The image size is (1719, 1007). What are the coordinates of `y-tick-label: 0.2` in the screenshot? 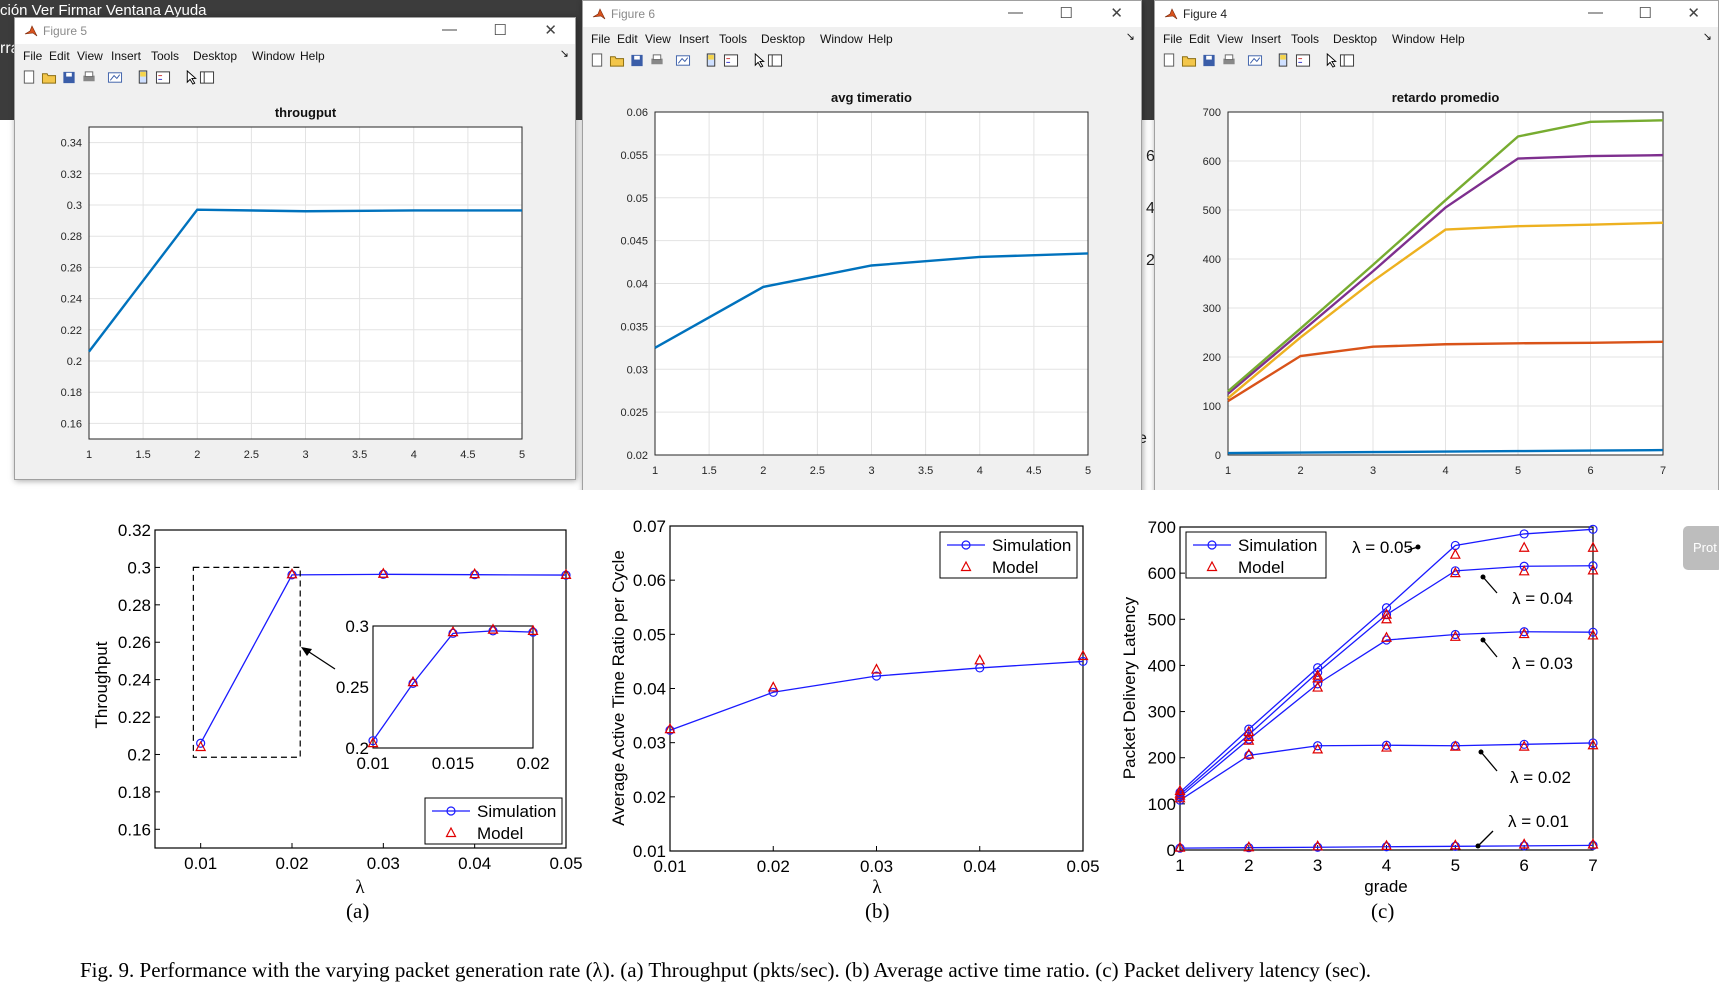 It's located at (74, 362).